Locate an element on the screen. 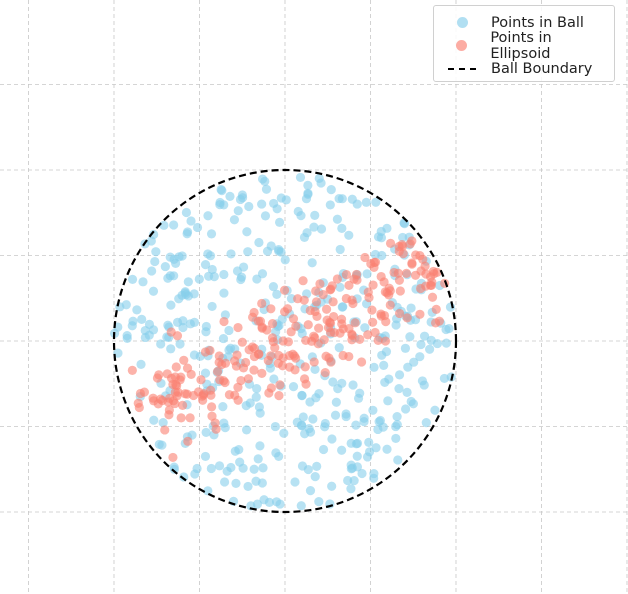 Image resolution: width=628 pixels, height=594 pixels. legend-label-ellipsoid: Points in Ellipsoid is located at coordinates (521, 45).